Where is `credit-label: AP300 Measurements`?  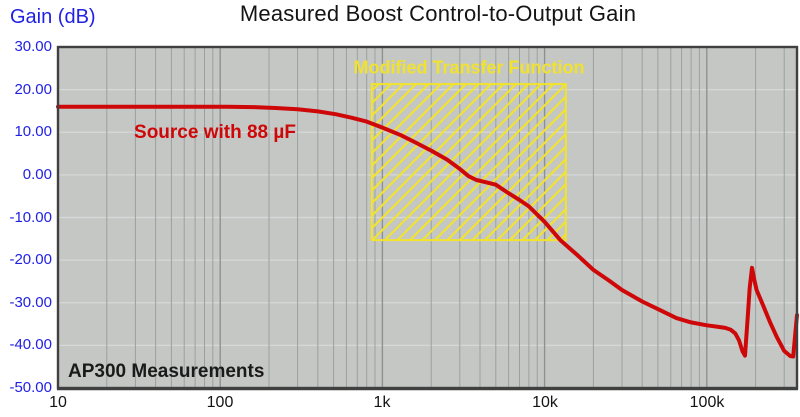
credit-label: AP300 Measurements is located at coordinates (166, 371).